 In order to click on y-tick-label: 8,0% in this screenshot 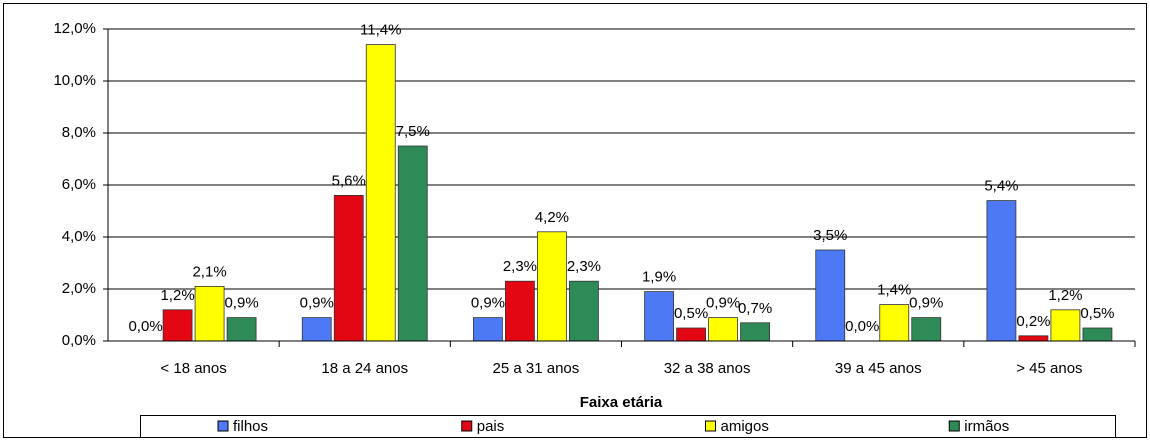, I will do `click(79, 132)`.